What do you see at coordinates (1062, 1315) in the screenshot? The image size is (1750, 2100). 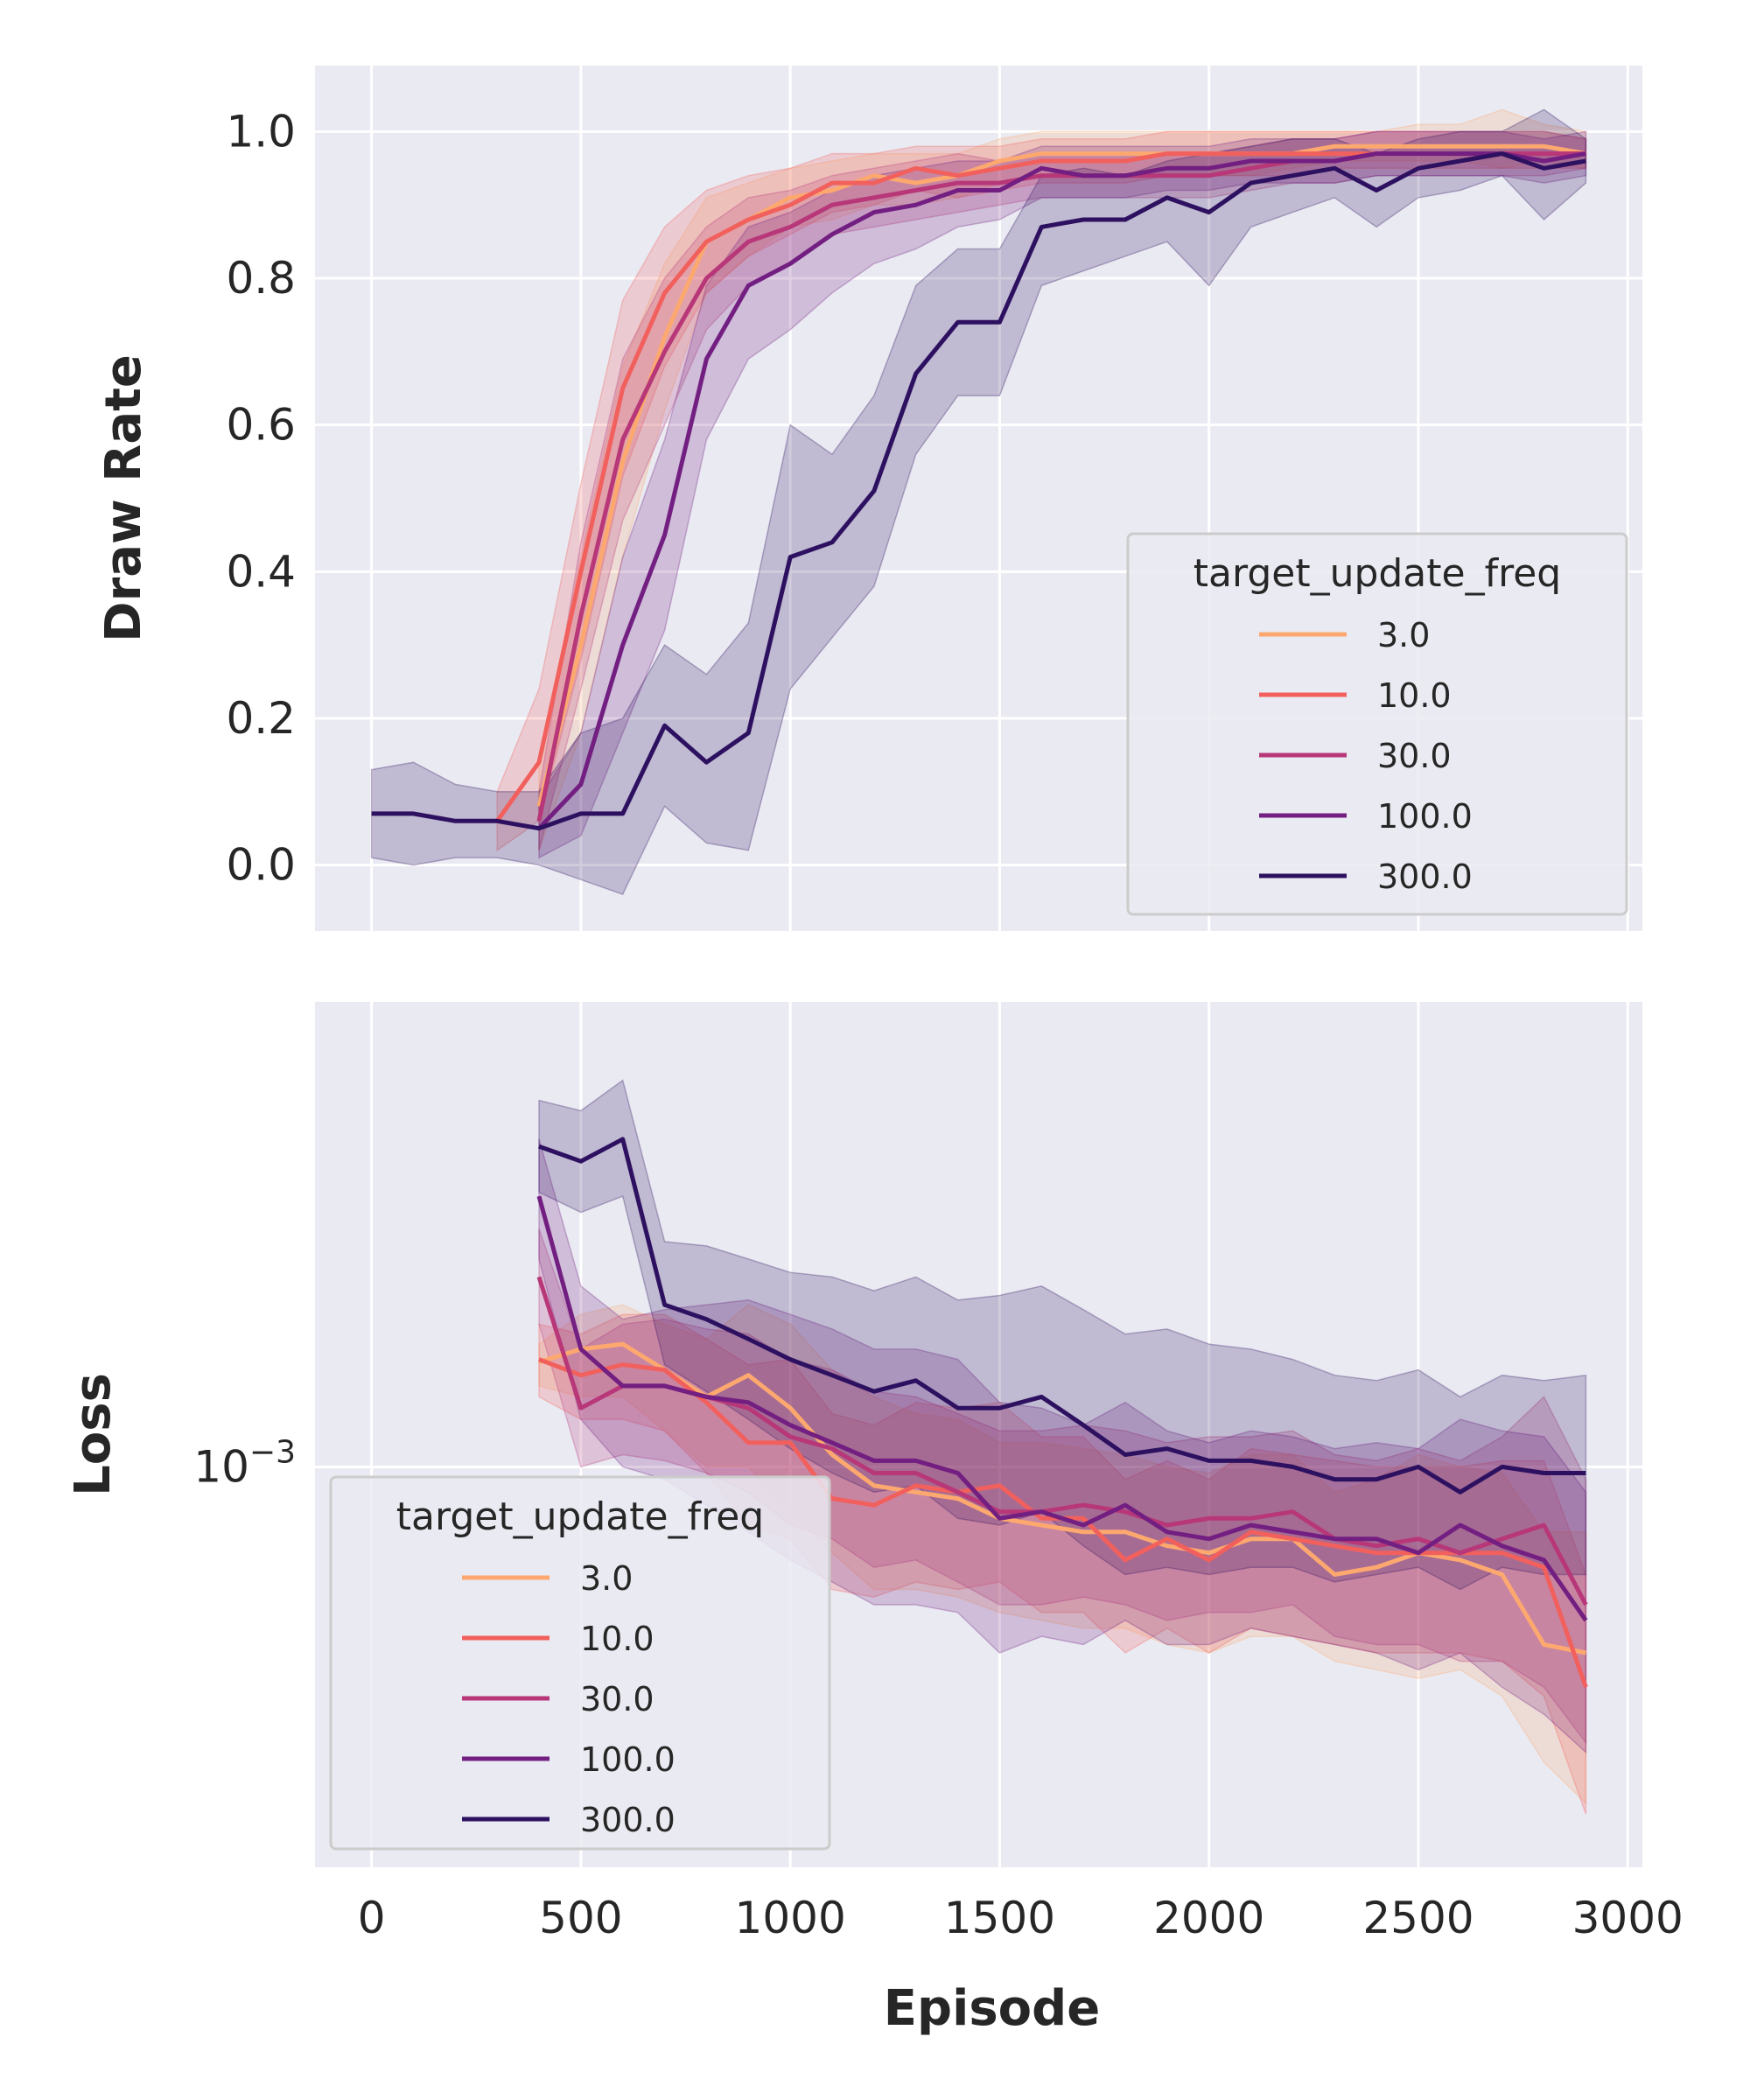 I see `series-line-300.0` at bounding box center [1062, 1315].